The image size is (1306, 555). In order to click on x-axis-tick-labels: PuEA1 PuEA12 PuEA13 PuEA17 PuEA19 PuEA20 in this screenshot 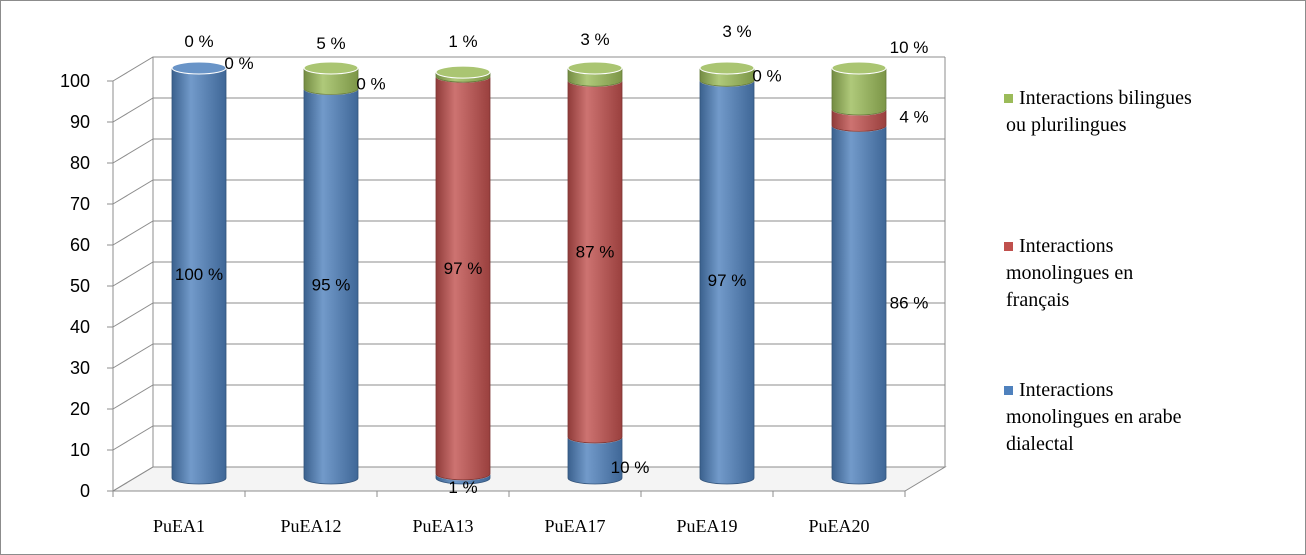, I will do `click(511, 526)`.